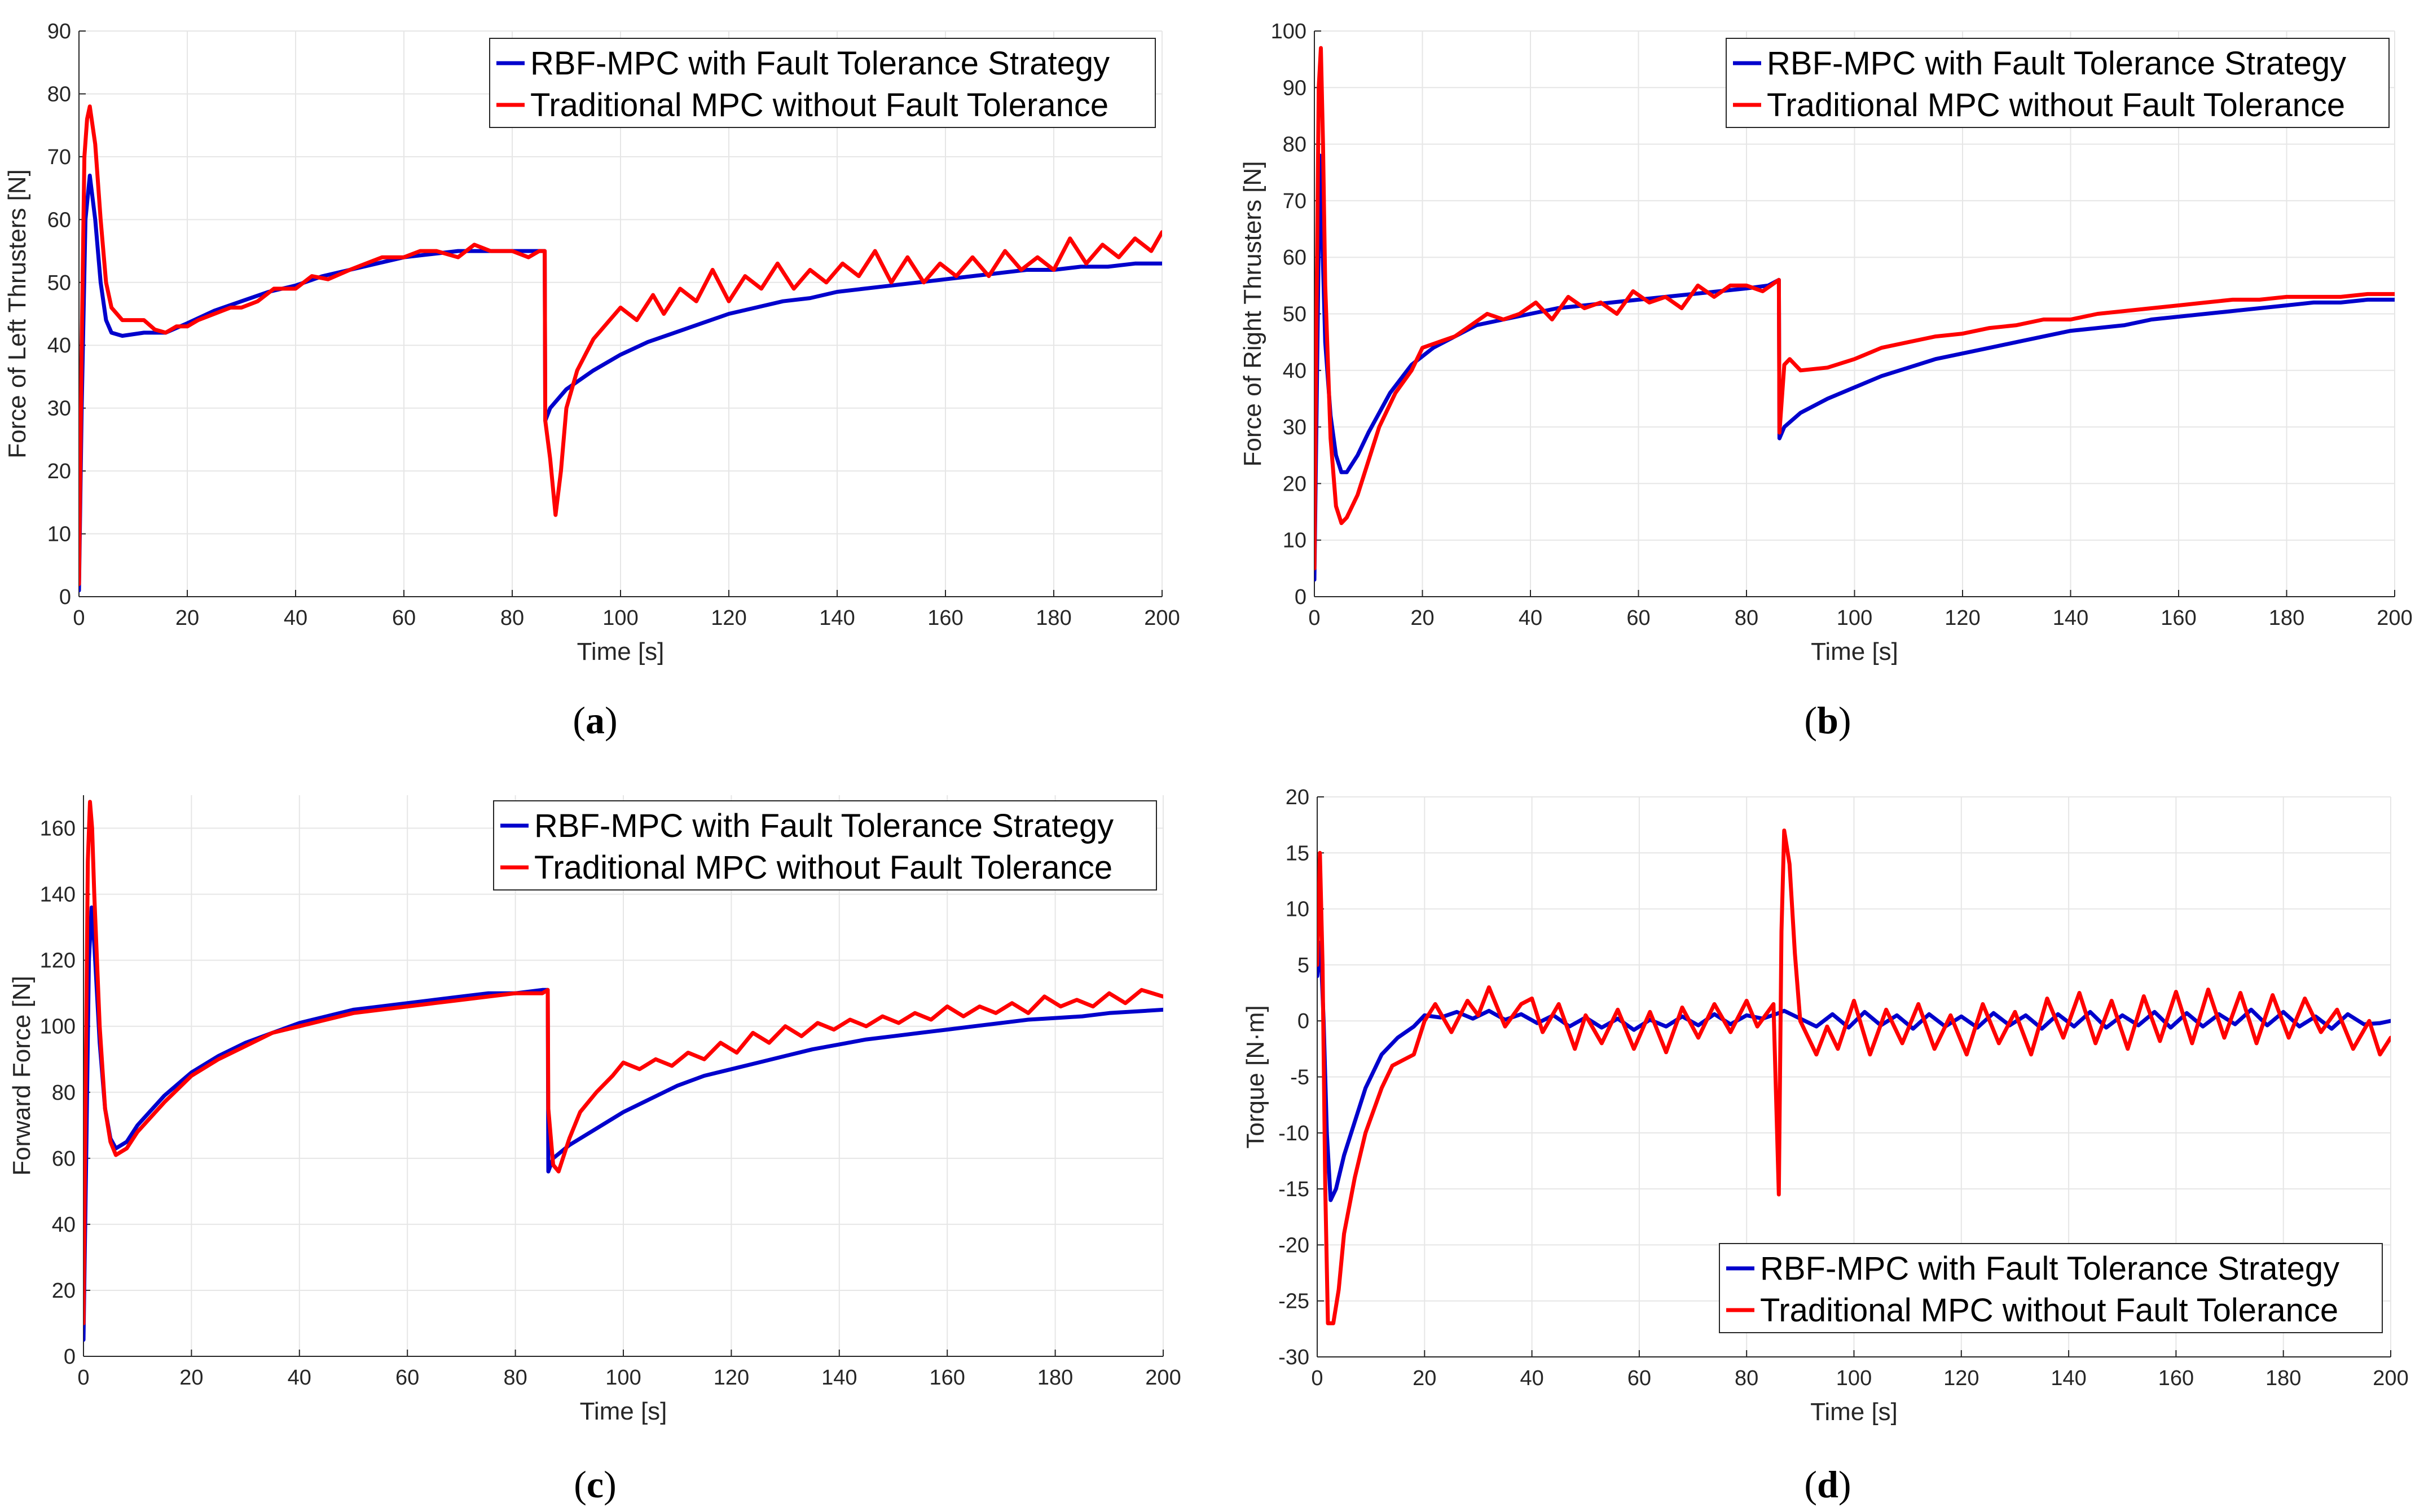  What do you see at coordinates (1293, 1133) in the screenshot?
I see `y-tick-label: -10` at bounding box center [1293, 1133].